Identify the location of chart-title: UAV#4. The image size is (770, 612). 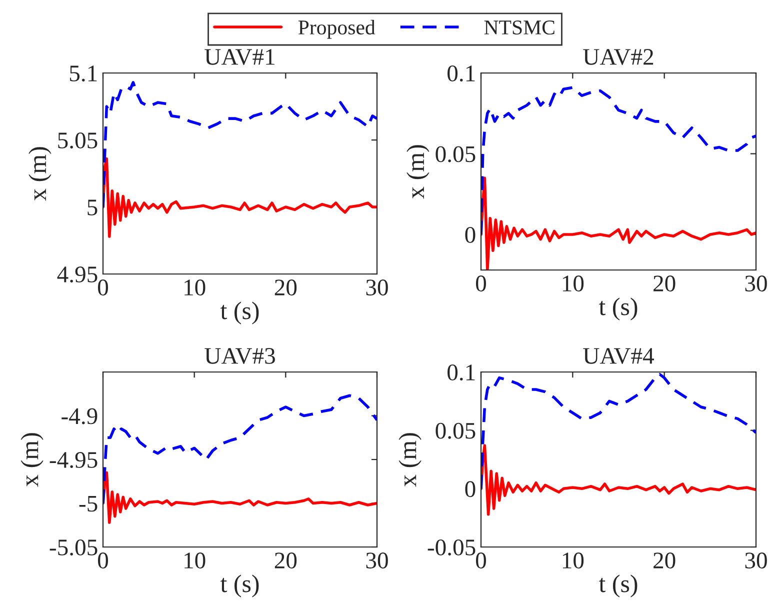
(618, 356).